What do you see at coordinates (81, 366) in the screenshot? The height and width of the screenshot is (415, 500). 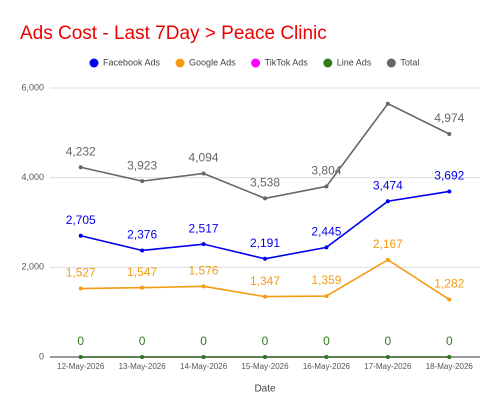 I see `x-tick-label: 12-May-2026` at bounding box center [81, 366].